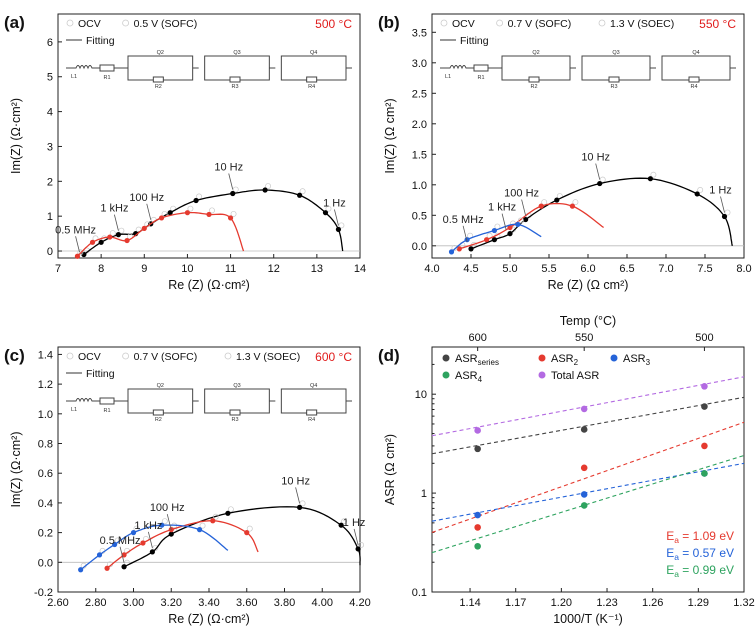 This screenshot has width=756, height=633. I want to click on annotation-arrow, so click(297, 495).